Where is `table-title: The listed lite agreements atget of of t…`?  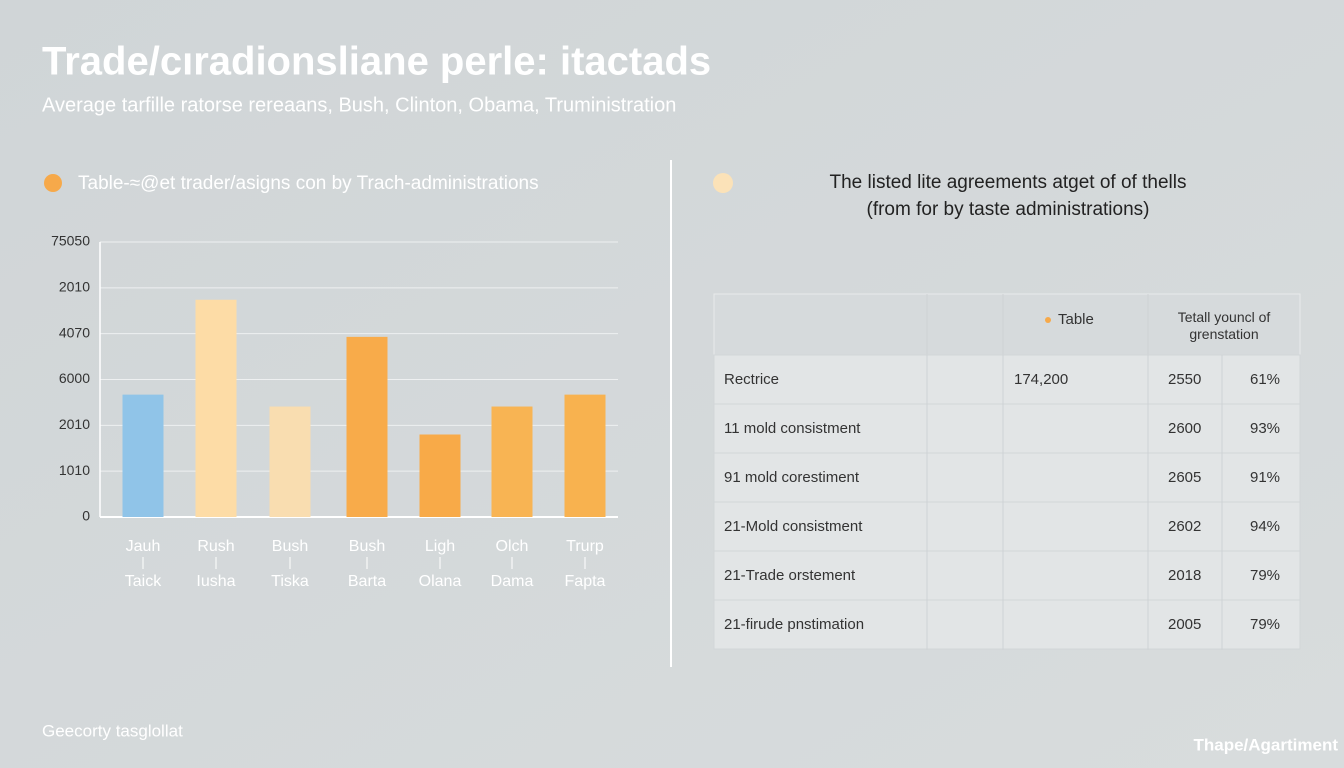 table-title: The listed lite agreements atget of of t… is located at coordinates (1008, 182).